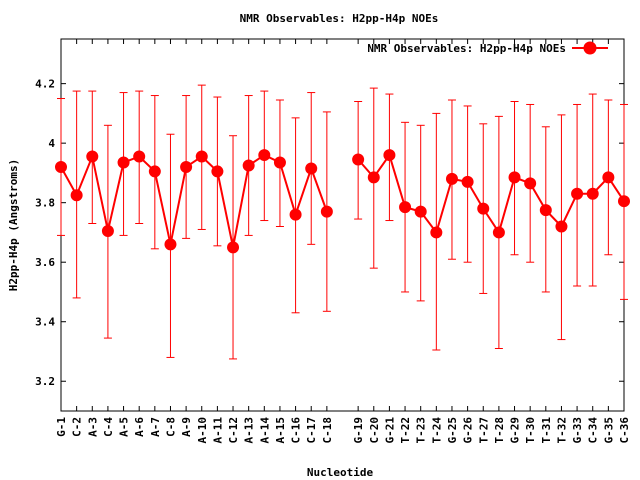 This screenshot has height=480, width=640. Describe the element at coordinates (389, 430) in the screenshot. I see `x-tick-label: G-21` at that location.